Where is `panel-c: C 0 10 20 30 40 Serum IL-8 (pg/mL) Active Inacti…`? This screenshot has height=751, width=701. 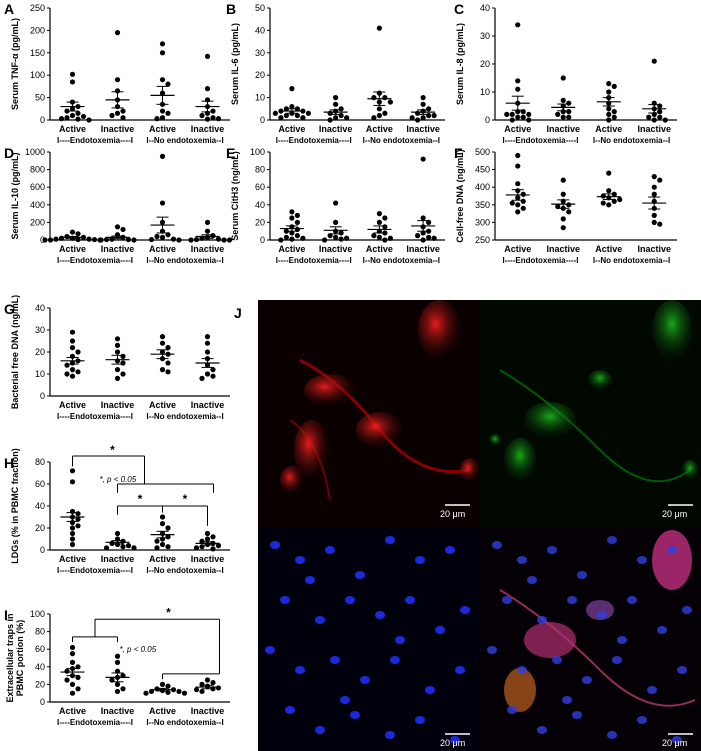
panel-c: C 0 10 20 30 40 Serum IL-8 (pg/mL) Active Inacti… is located at coordinates (565, 73).